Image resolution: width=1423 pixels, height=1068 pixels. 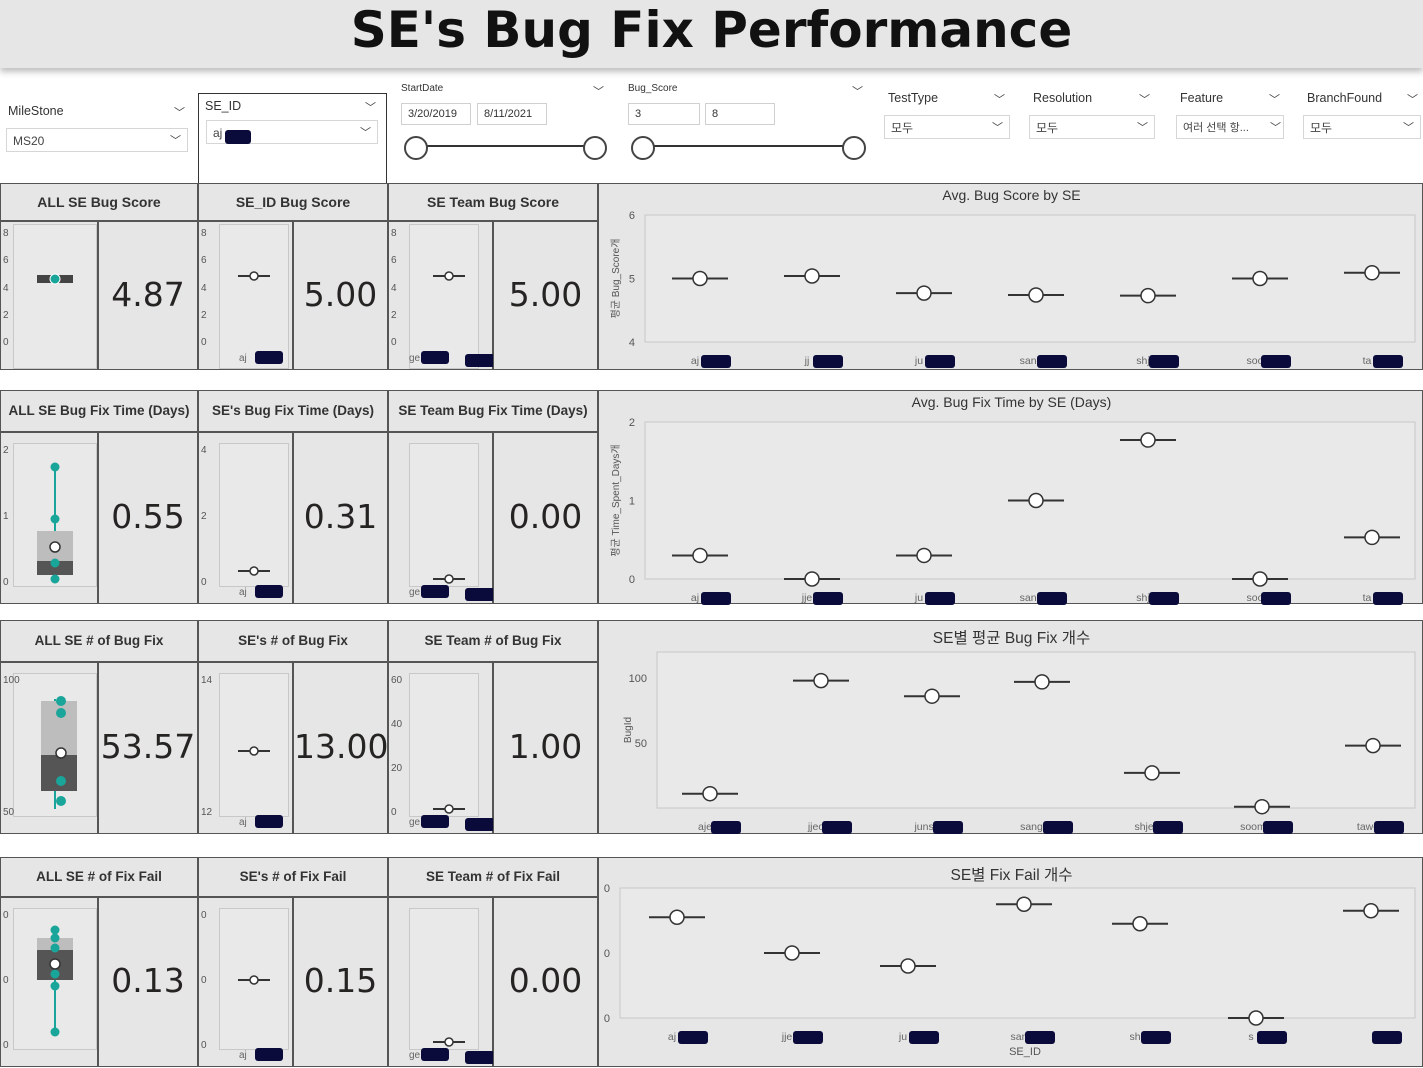 I want to click on slicer-milestone: MileStone ﹀ MS20 ﹀, so click(x=97, y=129).